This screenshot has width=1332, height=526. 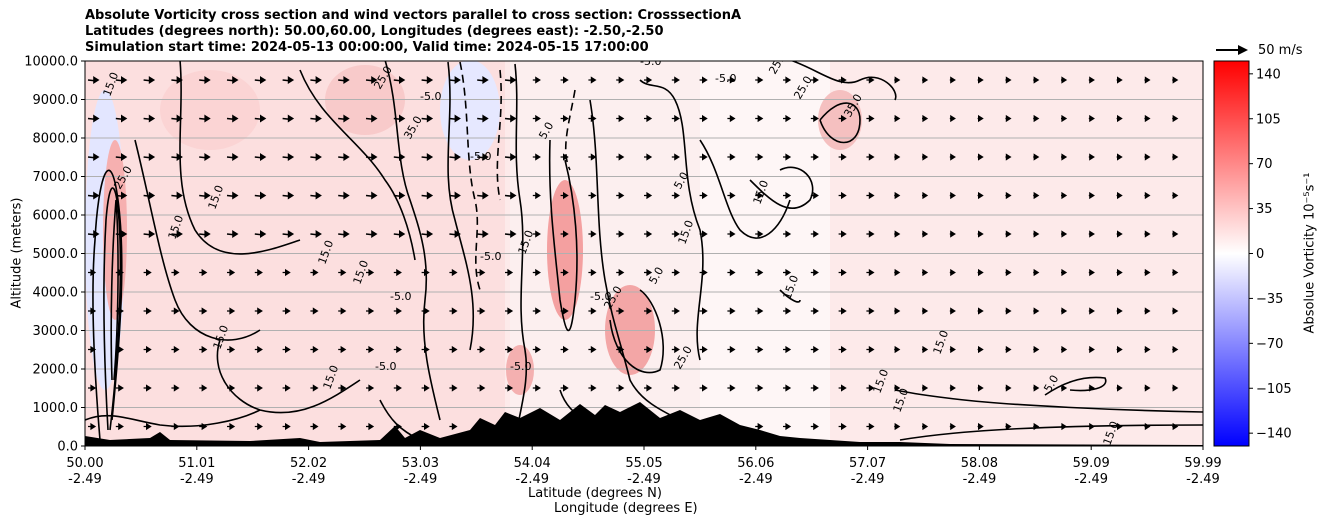 I want to click on x-tick-label-lat: 50.00, so click(x=84, y=463).